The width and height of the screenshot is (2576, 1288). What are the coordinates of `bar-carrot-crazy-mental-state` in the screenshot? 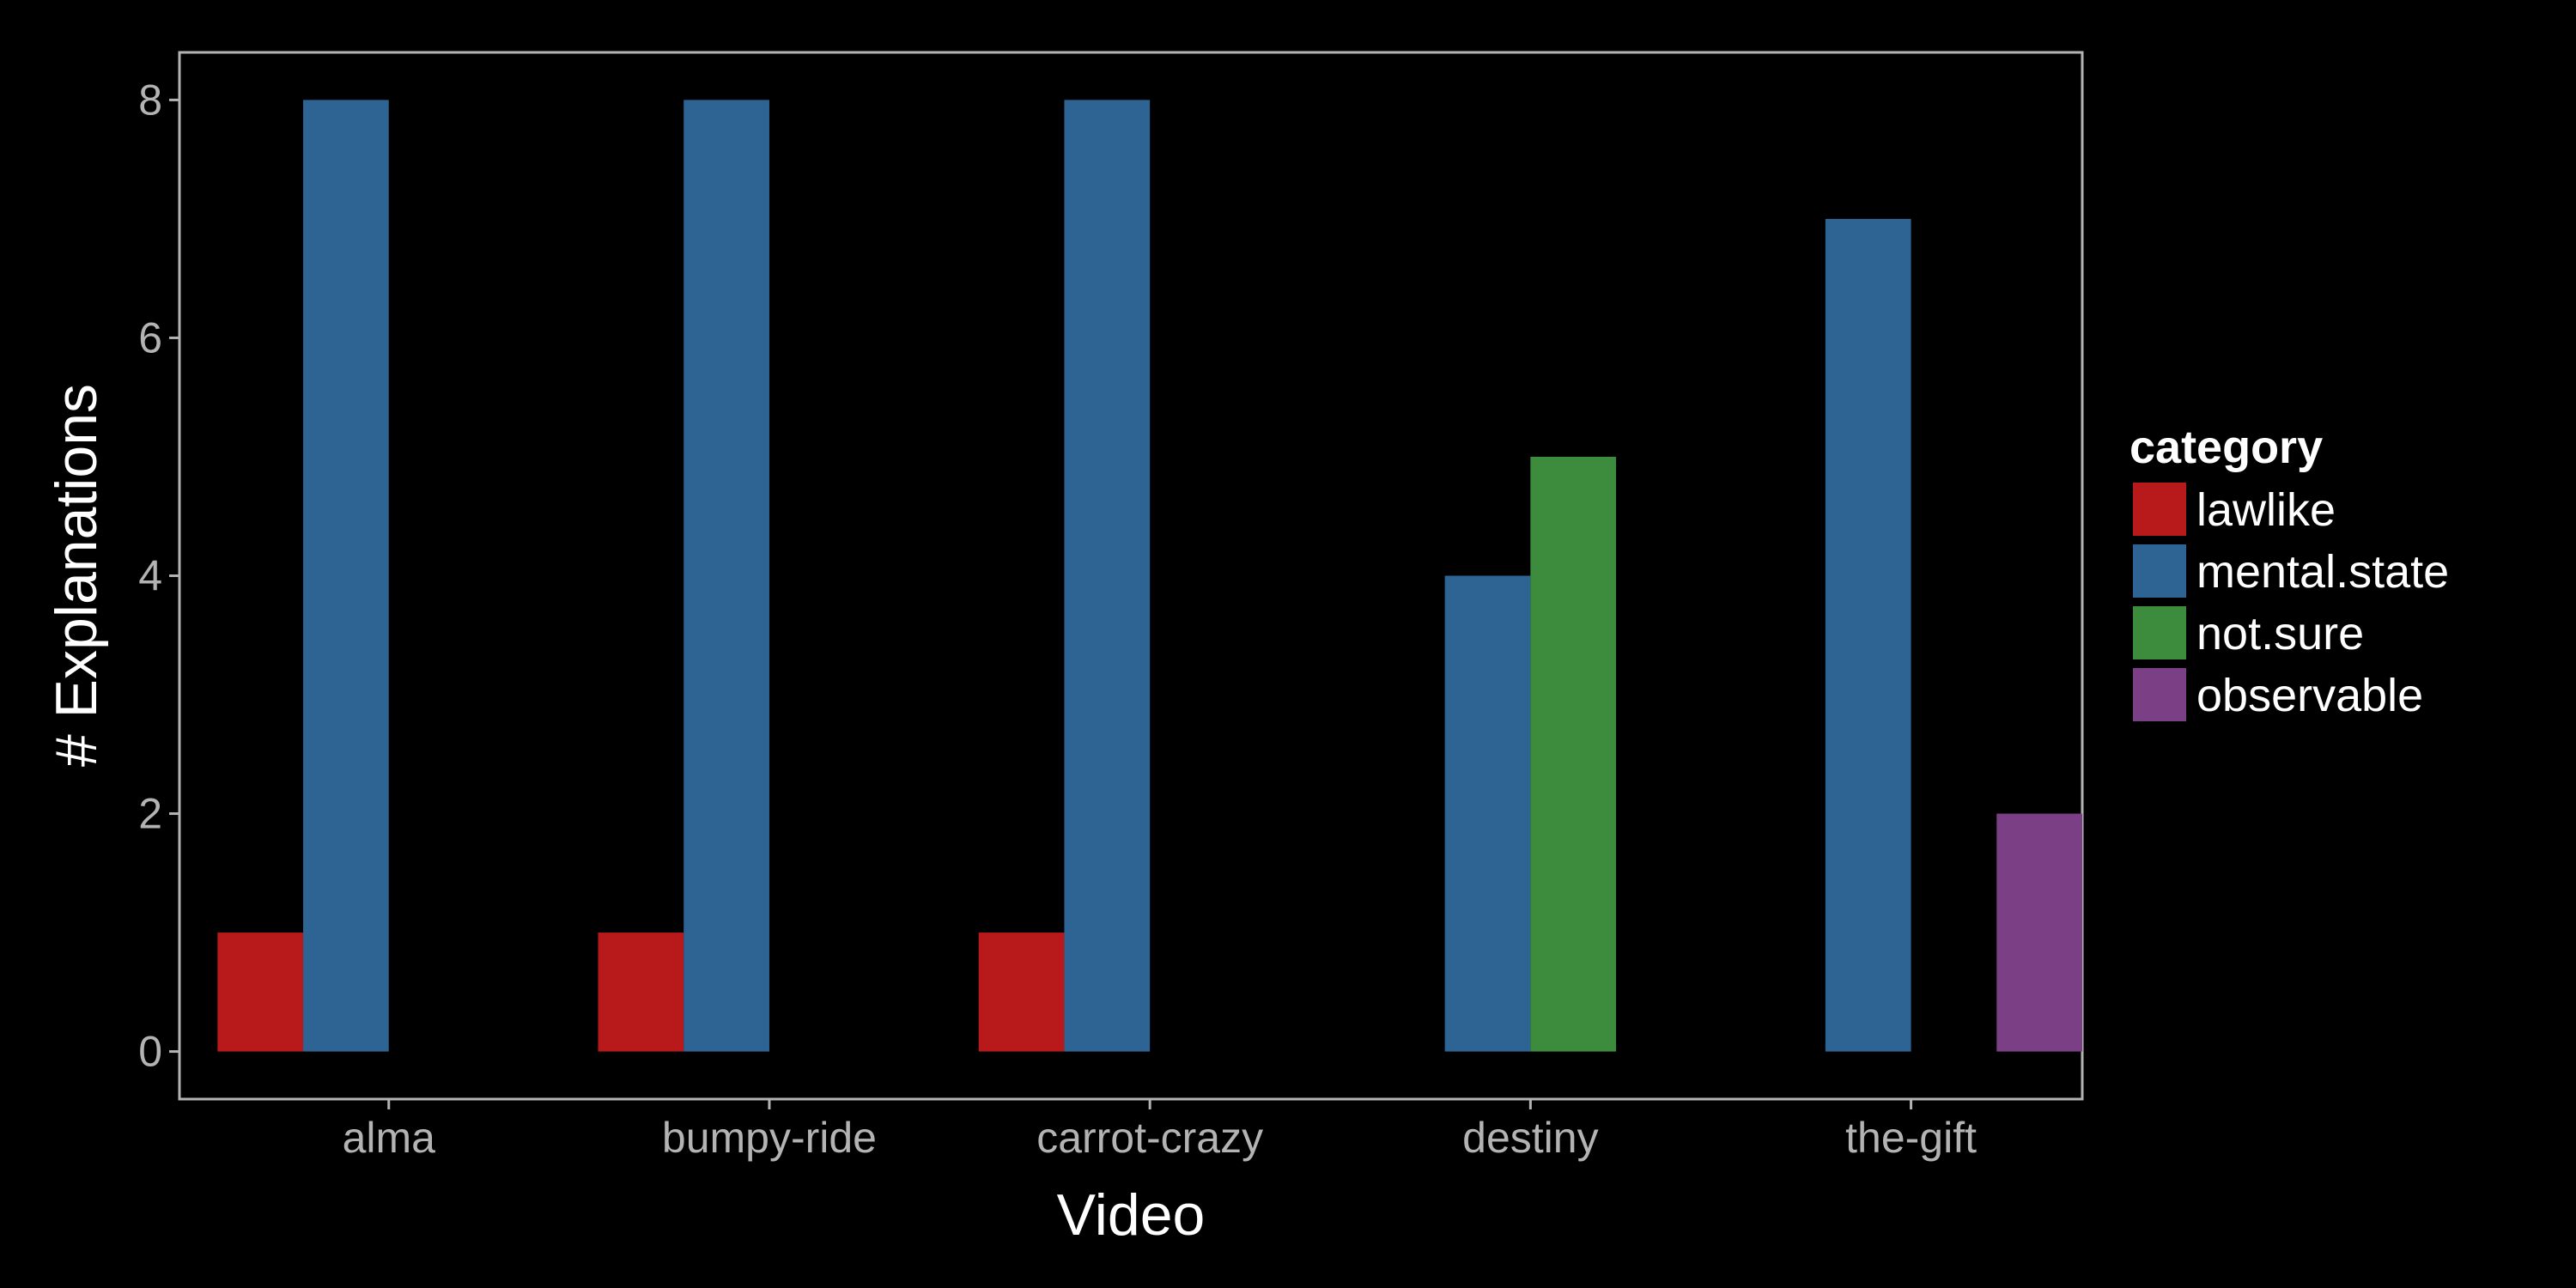 It's located at (1107, 576).